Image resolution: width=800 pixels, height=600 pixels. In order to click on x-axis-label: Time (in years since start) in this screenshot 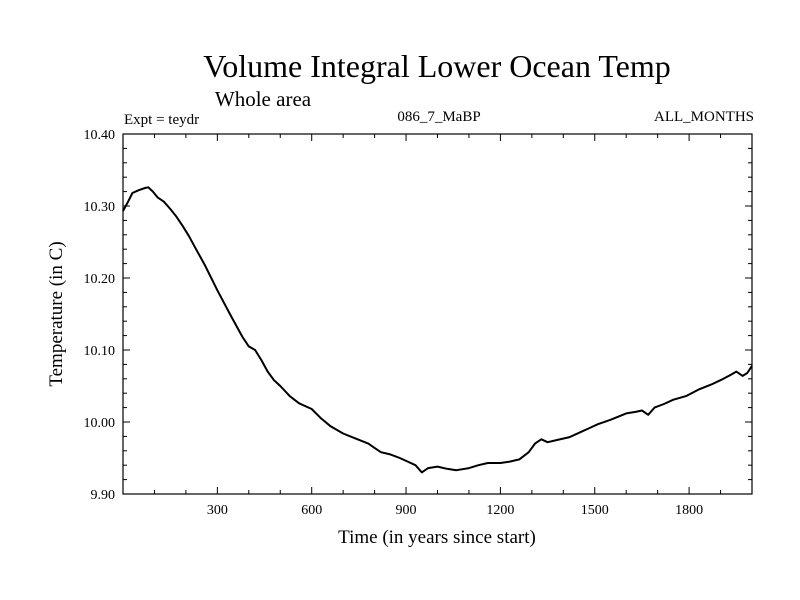, I will do `click(437, 537)`.